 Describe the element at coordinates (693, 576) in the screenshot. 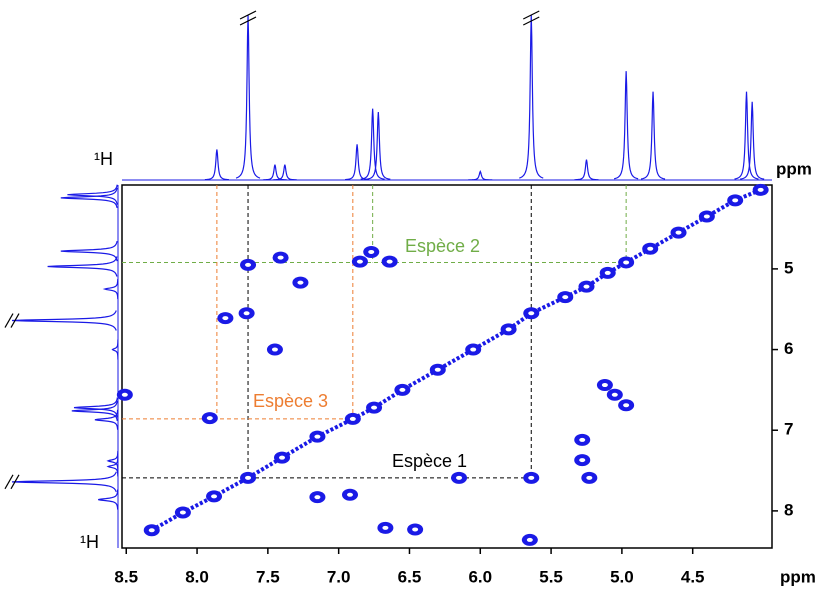

I see `x-tick-label: 4.5` at that location.